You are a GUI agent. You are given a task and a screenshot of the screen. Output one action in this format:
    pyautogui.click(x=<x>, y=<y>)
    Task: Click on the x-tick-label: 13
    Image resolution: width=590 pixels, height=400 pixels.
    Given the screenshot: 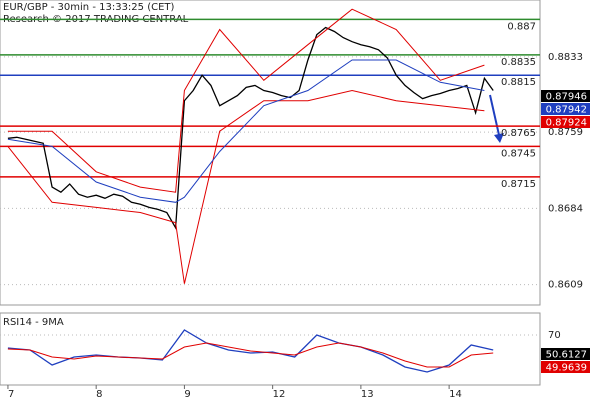 What is the action you would take?
    pyautogui.click(x=367, y=394)
    